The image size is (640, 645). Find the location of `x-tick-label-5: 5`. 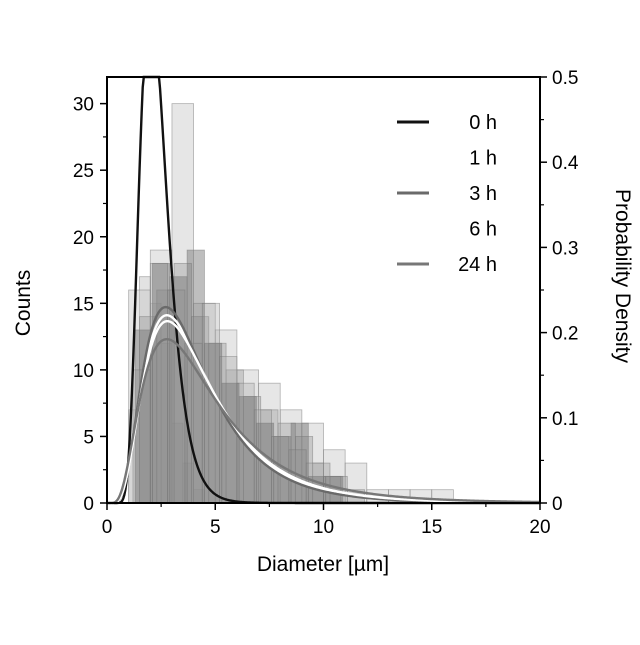

x-tick-label-5: 5 is located at coordinates (215, 527).